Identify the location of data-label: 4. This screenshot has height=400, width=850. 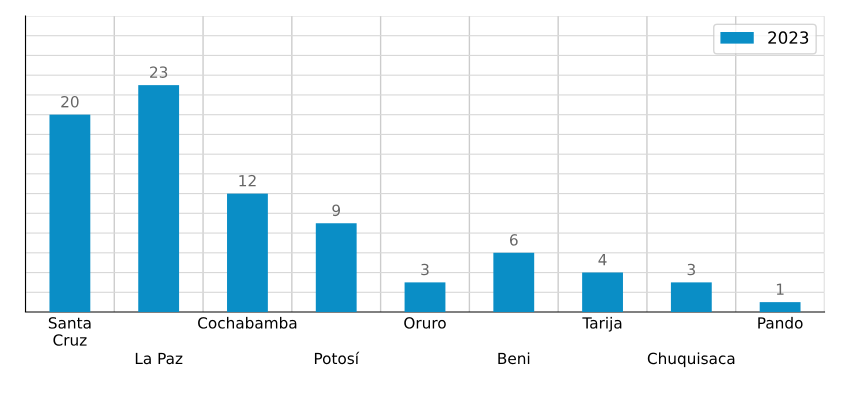
(602, 260).